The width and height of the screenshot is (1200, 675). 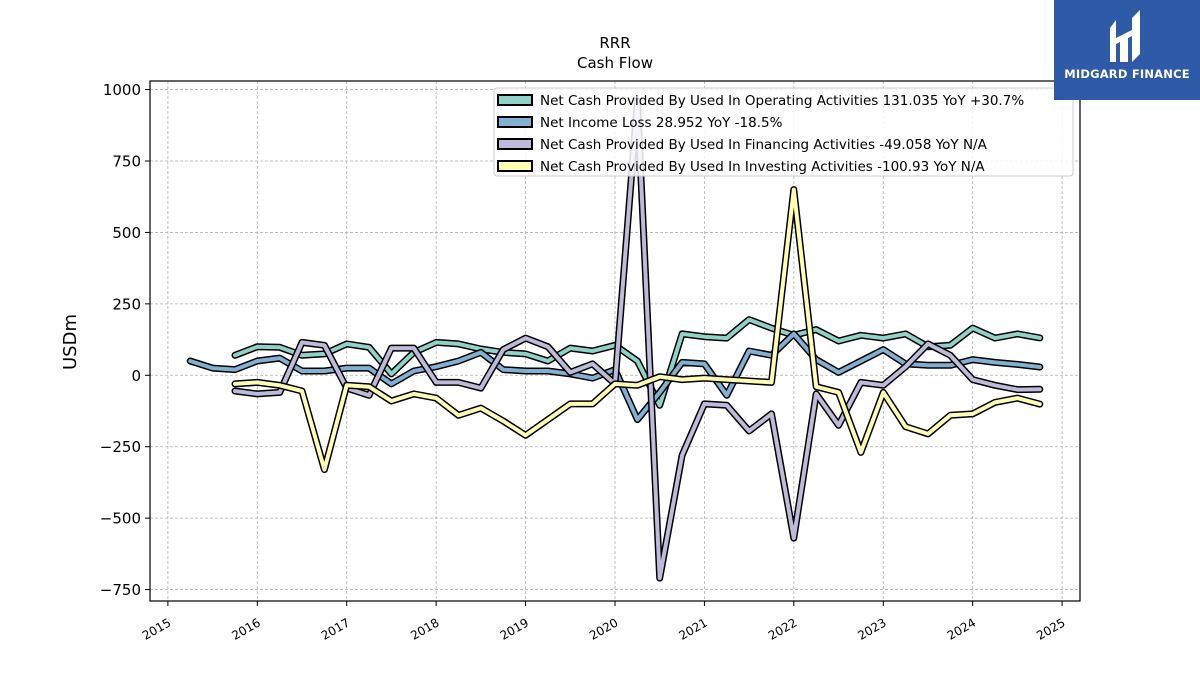 I want to click on brand-logo: MIDGARD FINANCE, so click(x=1127, y=50).